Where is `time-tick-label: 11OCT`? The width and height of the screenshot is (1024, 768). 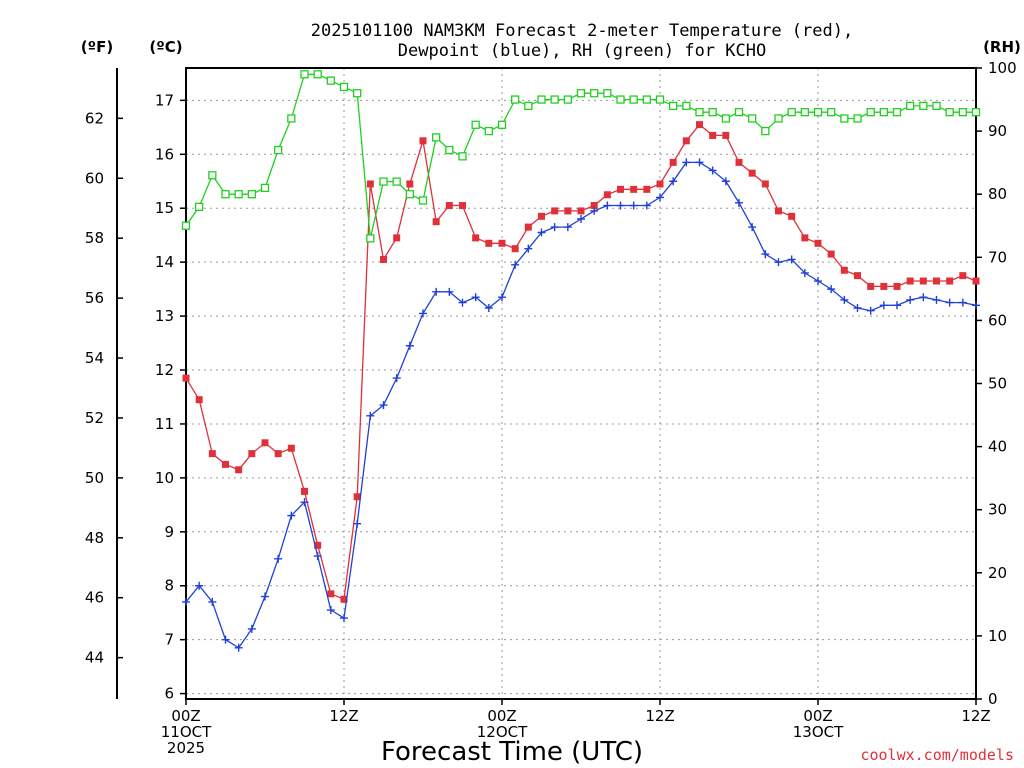
time-tick-label: 11OCT is located at coordinates (186, 732).